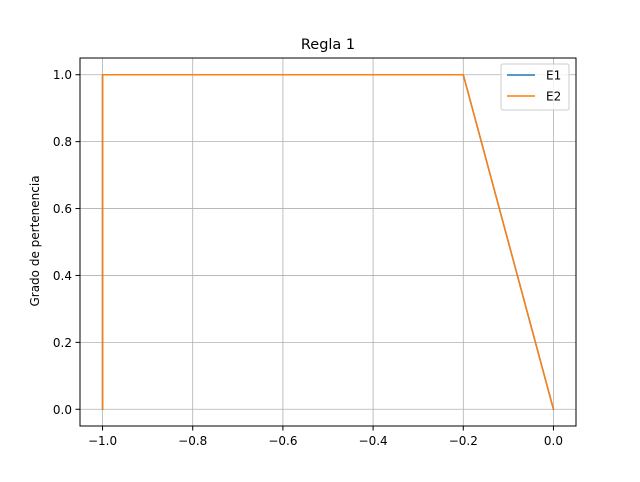  I want to click on legend: E1 E2, so click(535, 87).